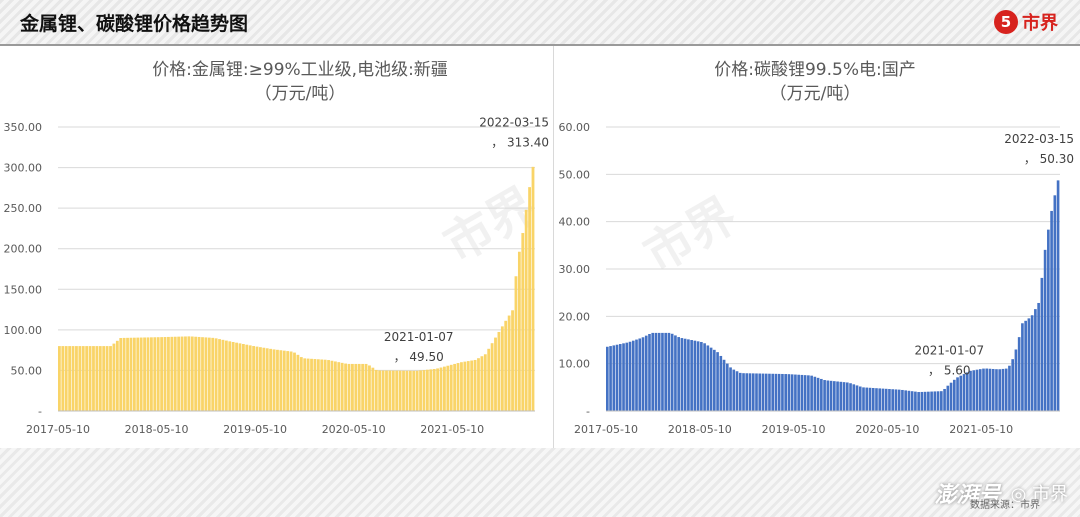 The image size is (1080, 517). I want to click on left-xtick-label: 2019-05-10, so click(255, 429).